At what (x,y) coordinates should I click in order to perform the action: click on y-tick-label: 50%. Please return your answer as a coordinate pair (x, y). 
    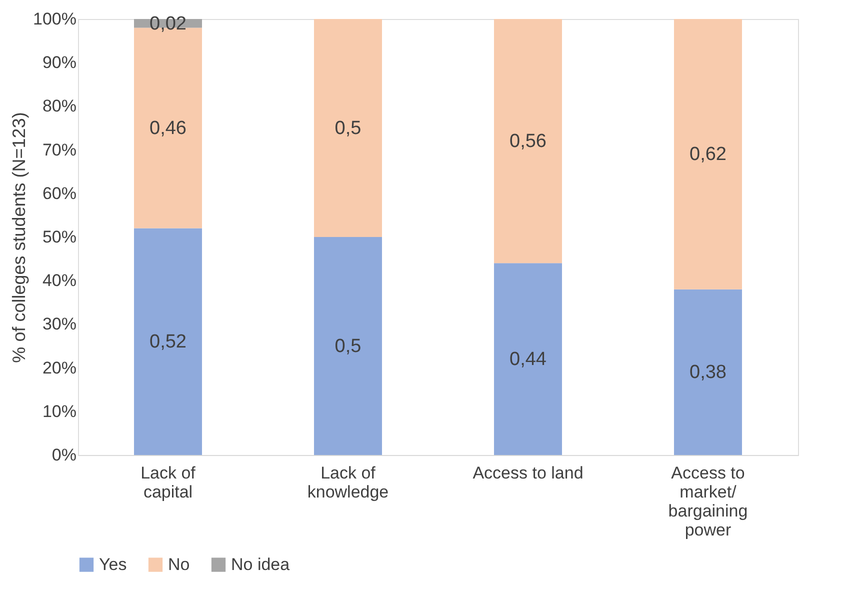
    Looking at the image, I should click on (59, 237).